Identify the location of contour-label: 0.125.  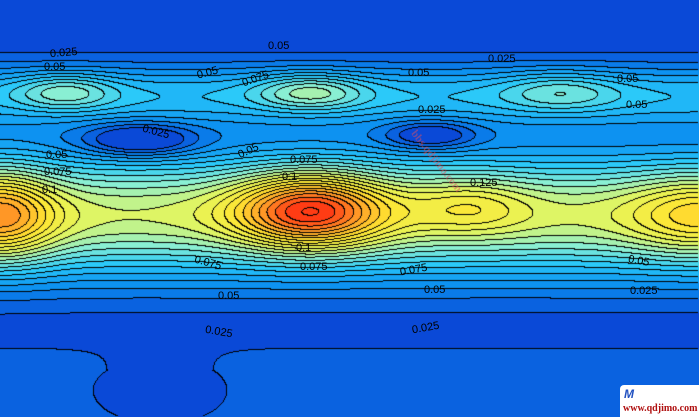
(484, 183).